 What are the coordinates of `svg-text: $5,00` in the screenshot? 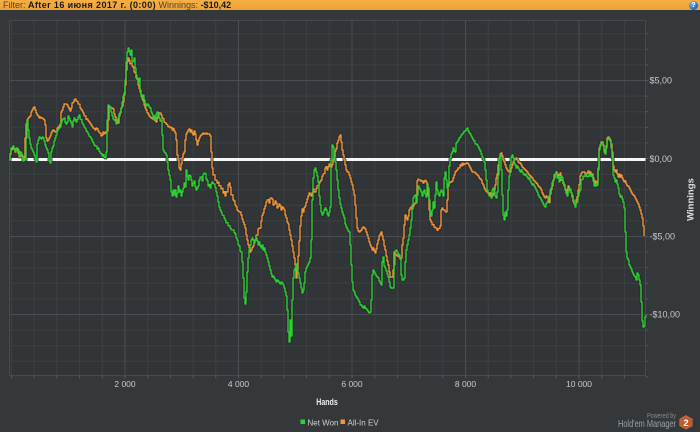 It's located at (661, 81).